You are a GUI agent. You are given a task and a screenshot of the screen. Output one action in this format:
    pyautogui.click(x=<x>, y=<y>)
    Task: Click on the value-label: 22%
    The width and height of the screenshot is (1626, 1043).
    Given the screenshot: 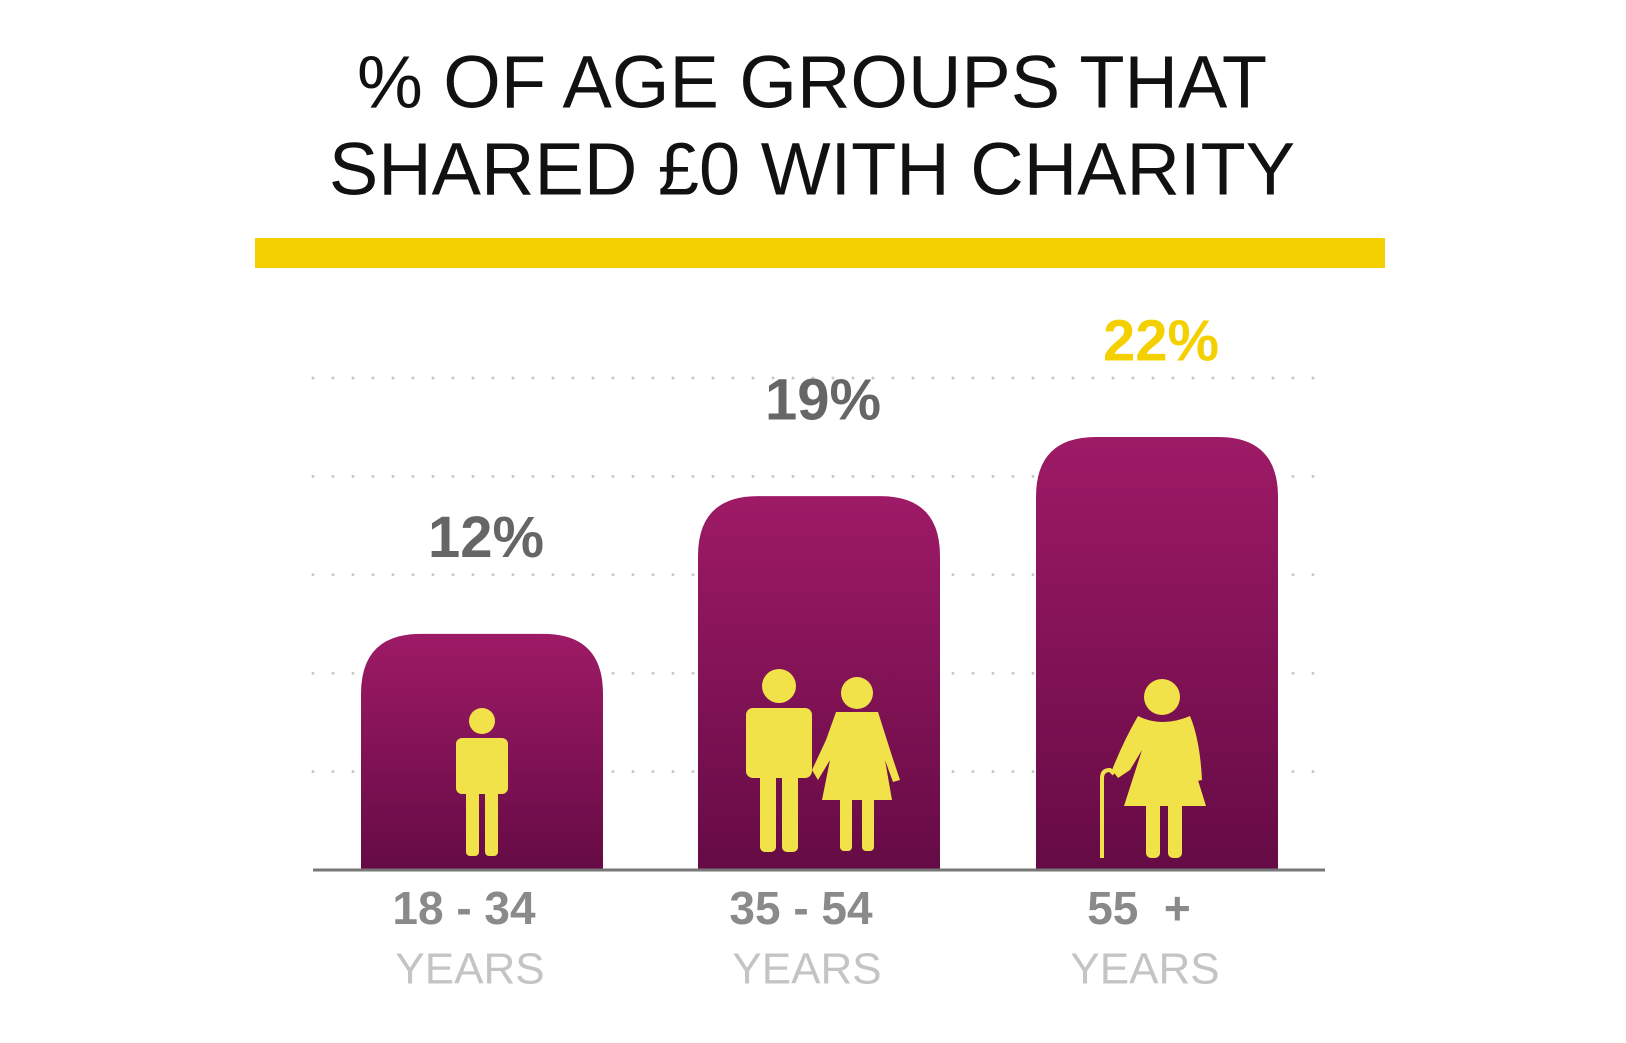 What is the action you would take?
    pyautogui.click(x=1161, y=340)
    